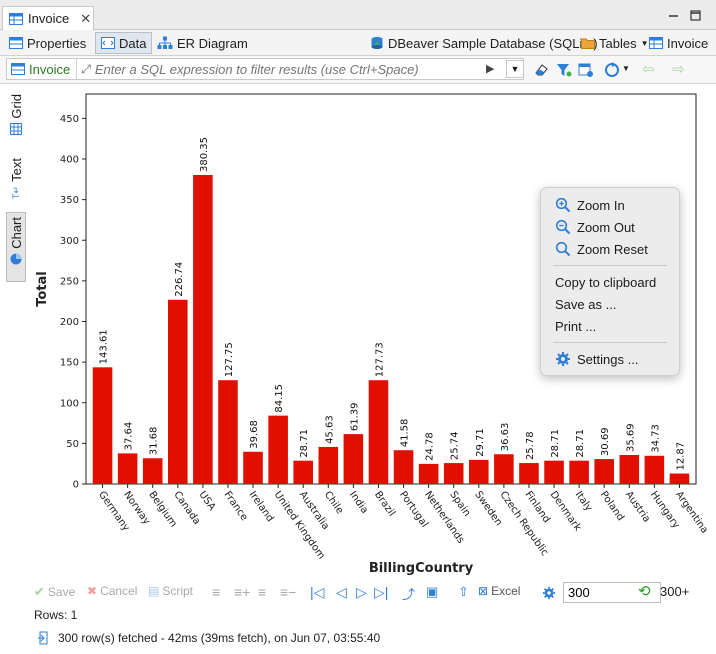  I want to click on bar-value-label: 25.74, so click(455, 445).